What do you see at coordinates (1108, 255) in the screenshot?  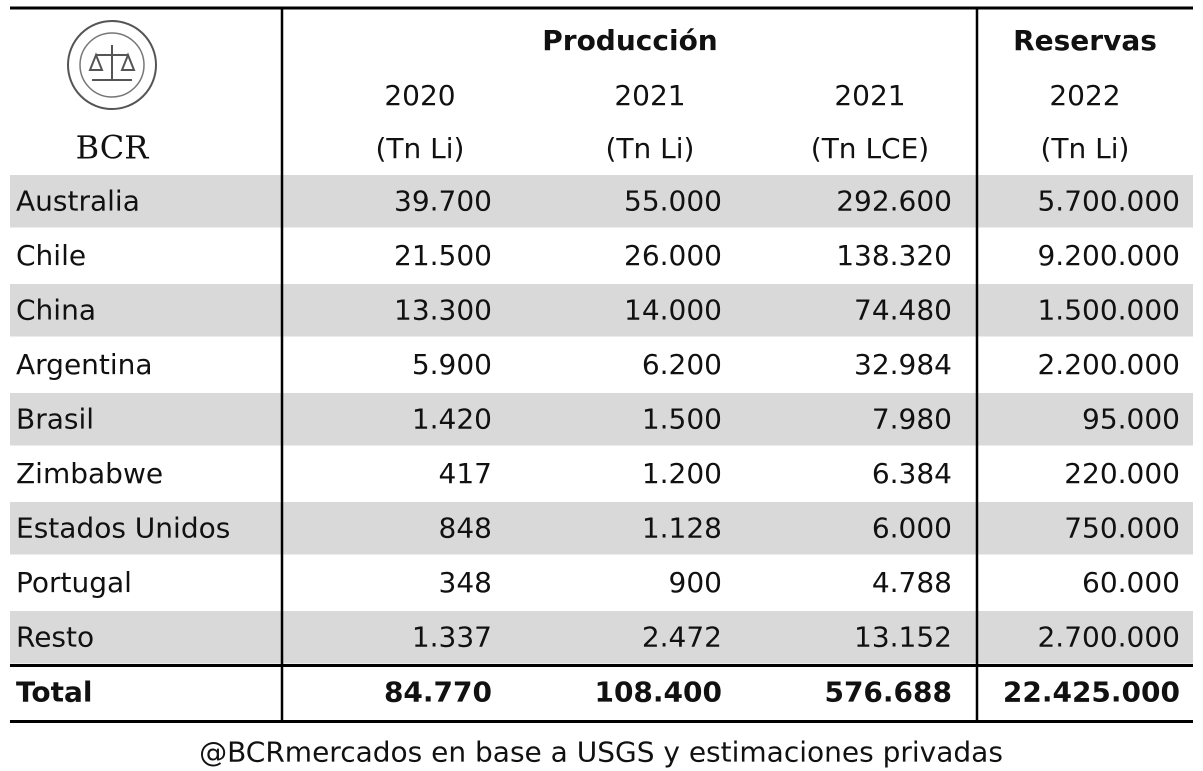 I see `cell-value: 9.200.000` at bounding box center [1108, 255].